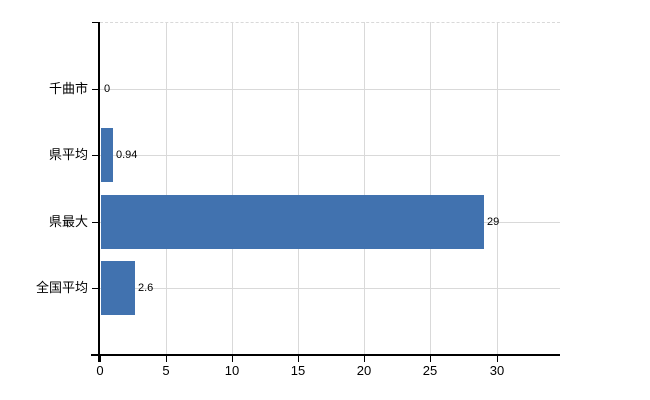  Describe the element at coordinates (166, 370) in the screenshot. I see `x-tick-label: 5` at that location.